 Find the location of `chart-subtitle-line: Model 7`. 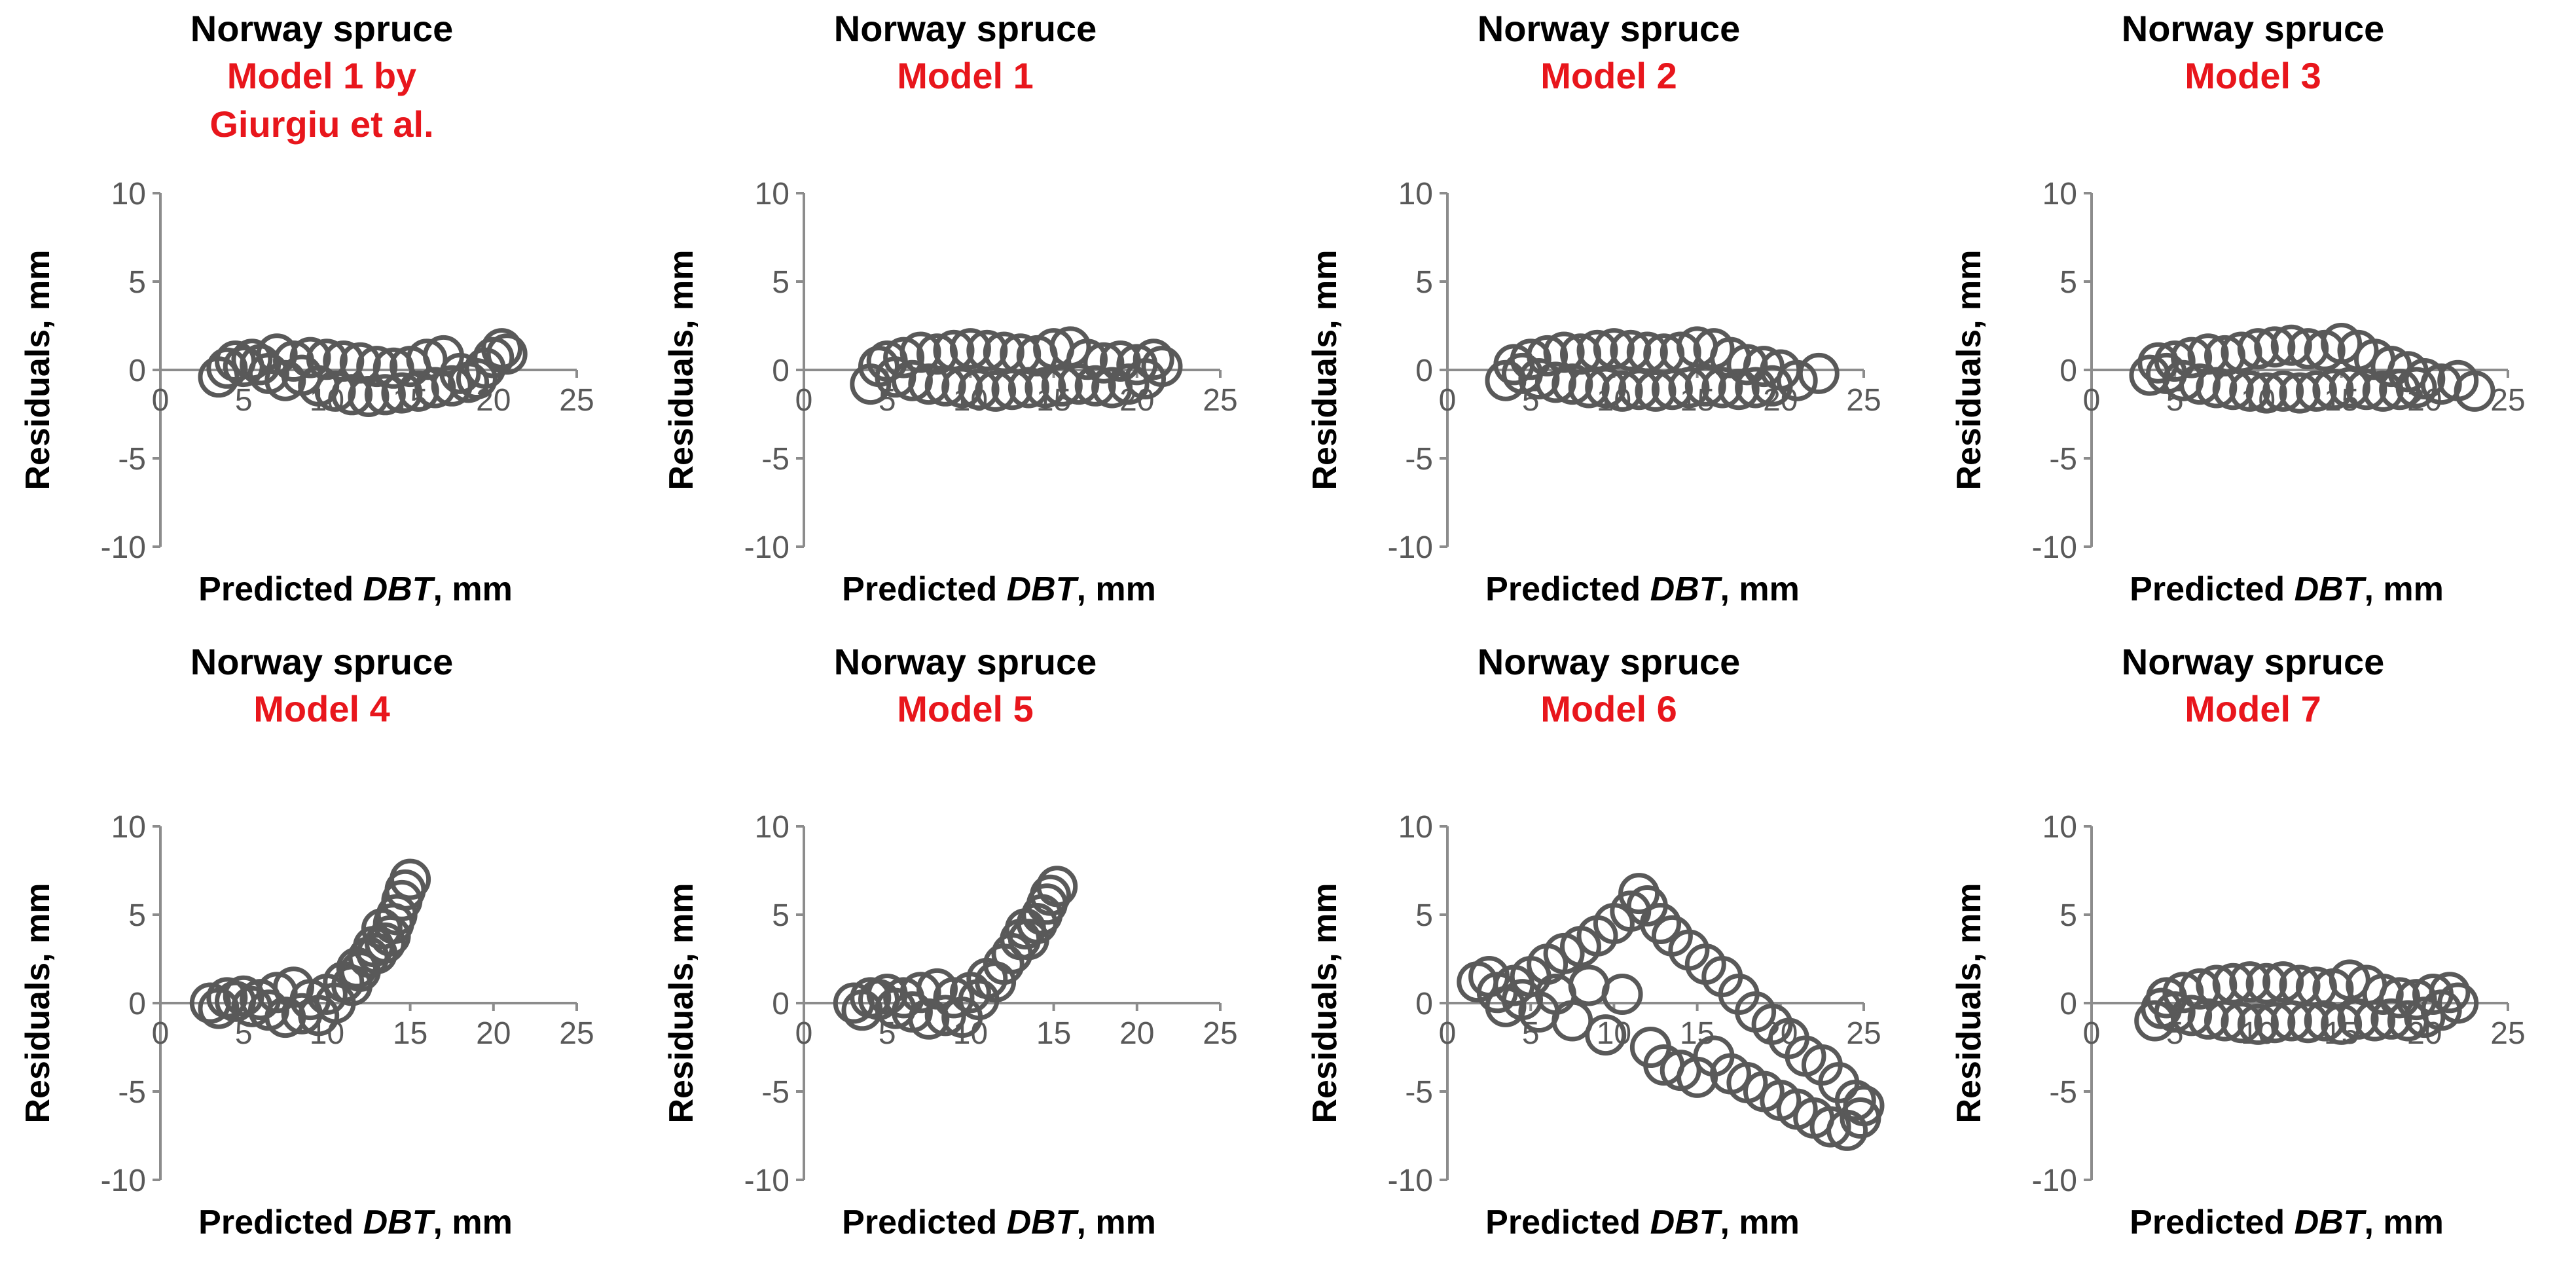

chart-subtitle-line: Model 7 is located at coordinates (2253, 708).